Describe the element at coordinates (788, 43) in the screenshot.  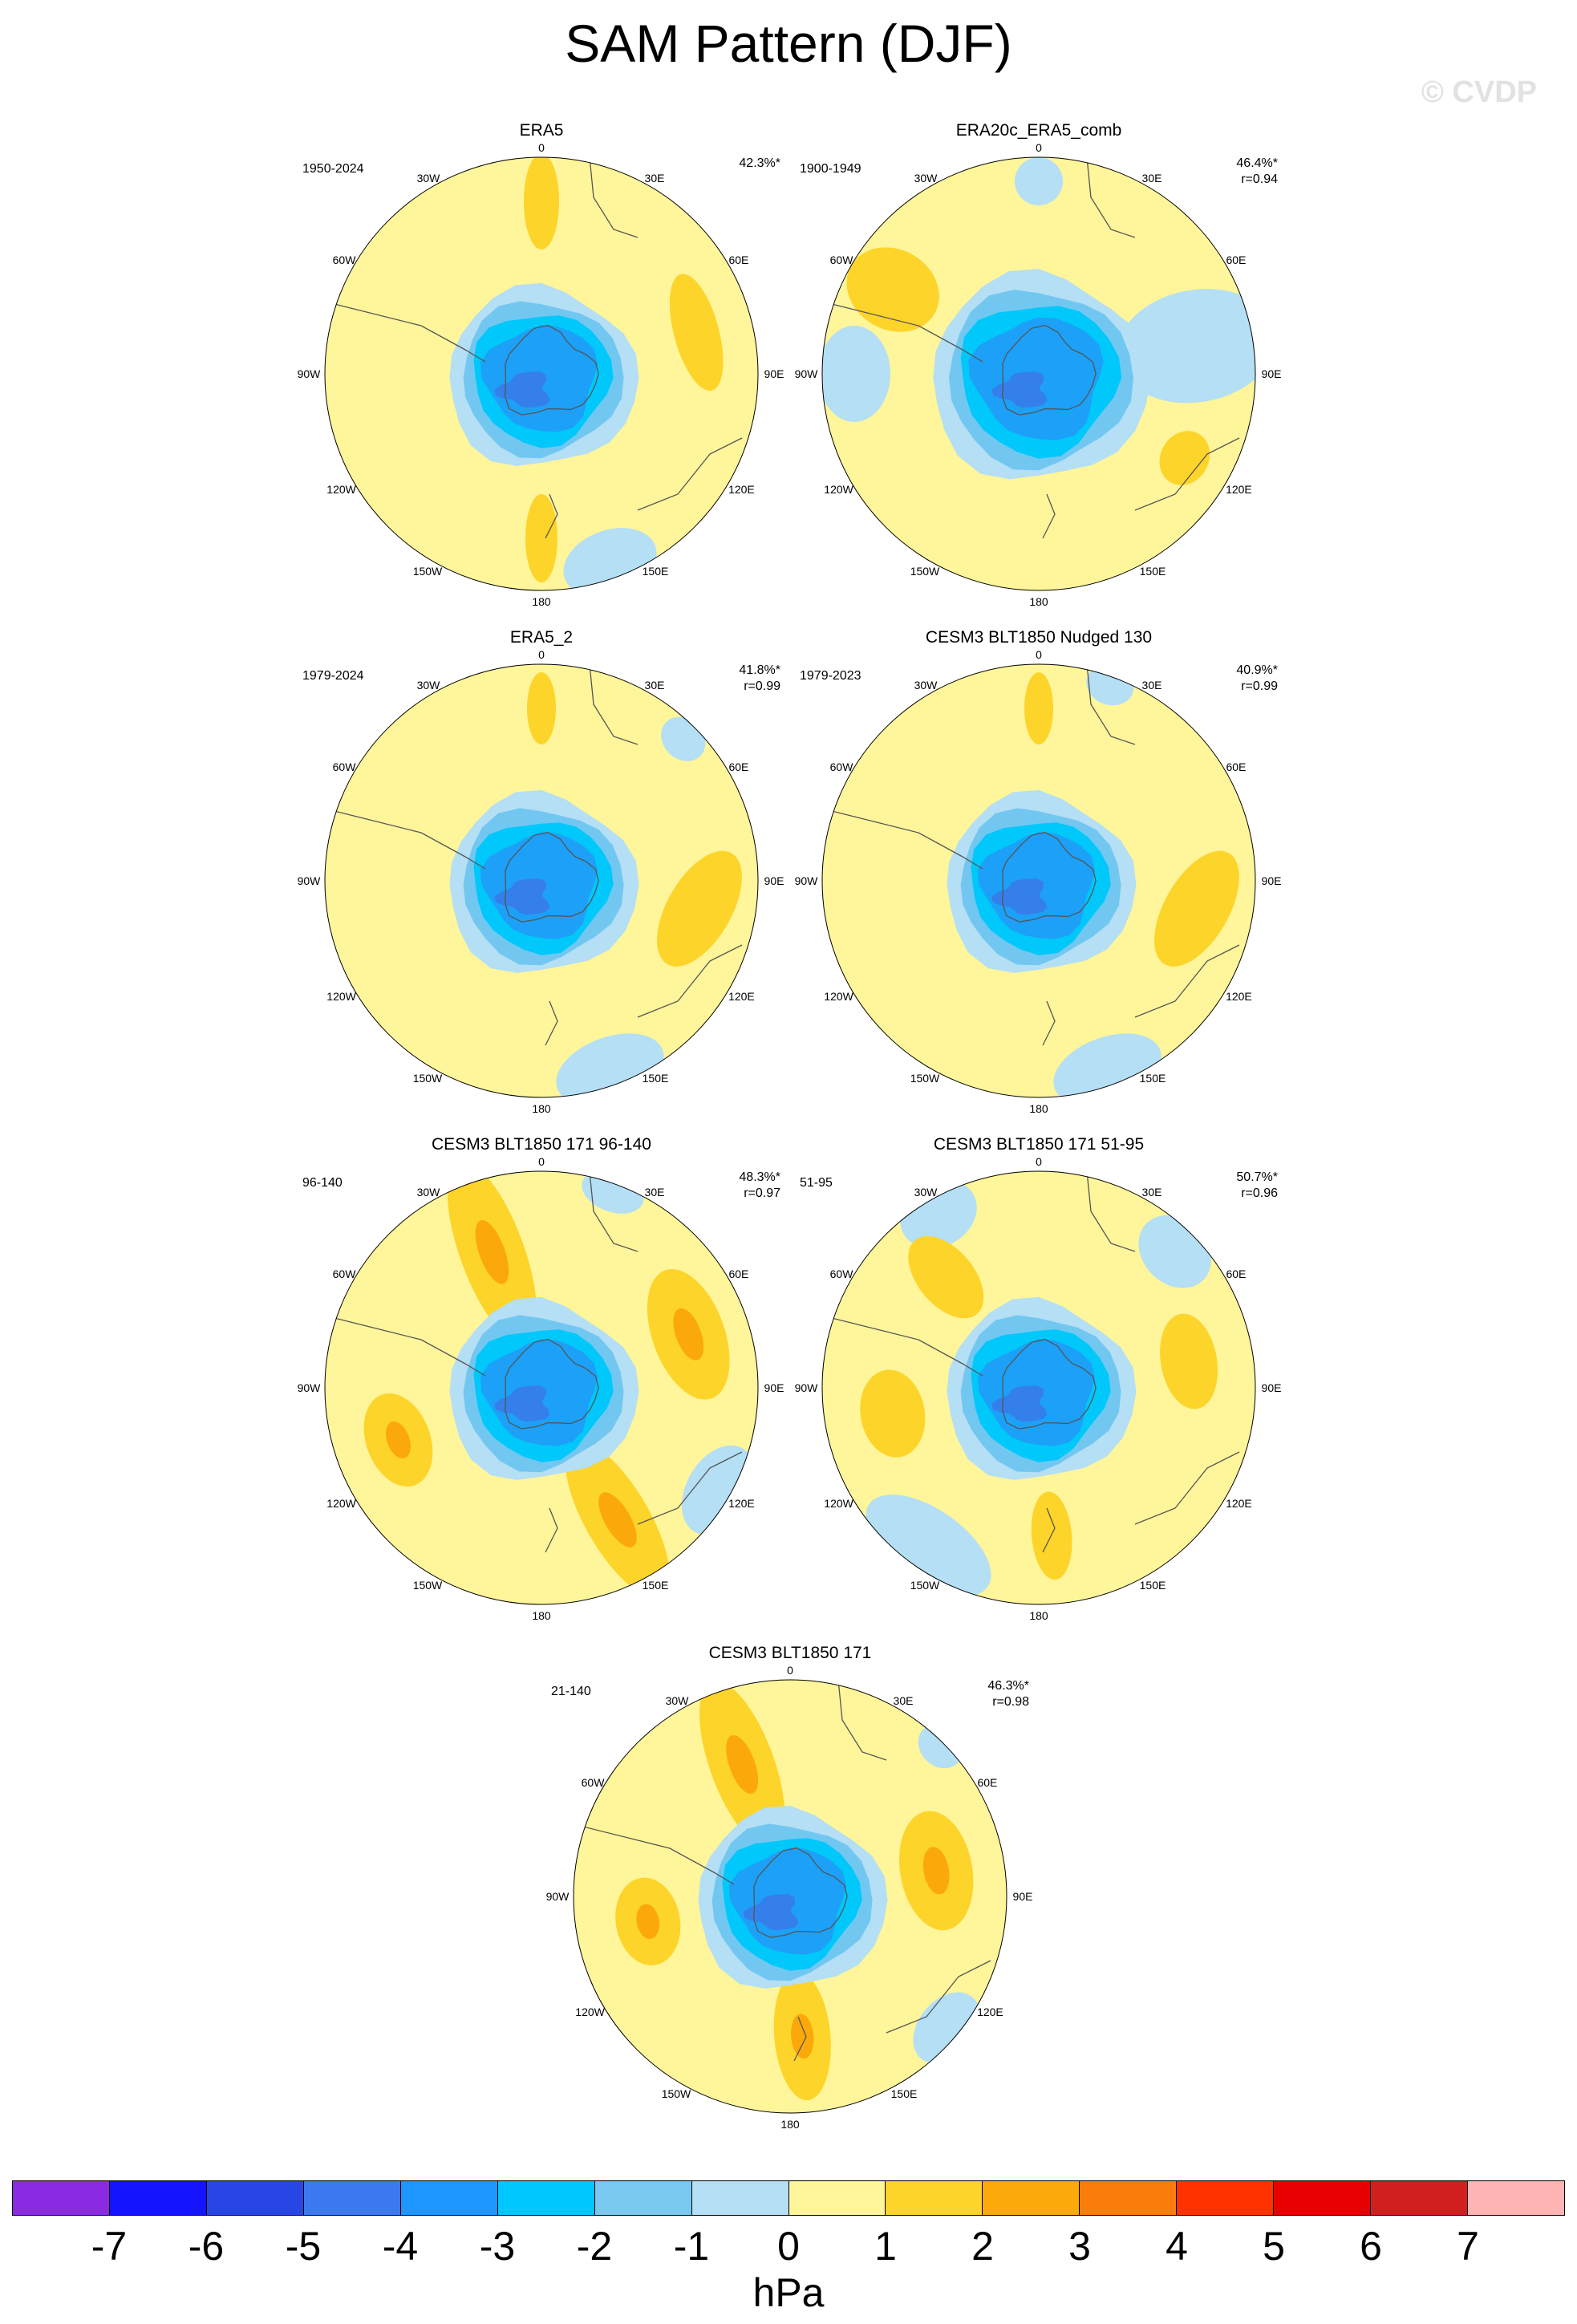
I see `figure-title: SAM Pattern (DJF)` at that location.